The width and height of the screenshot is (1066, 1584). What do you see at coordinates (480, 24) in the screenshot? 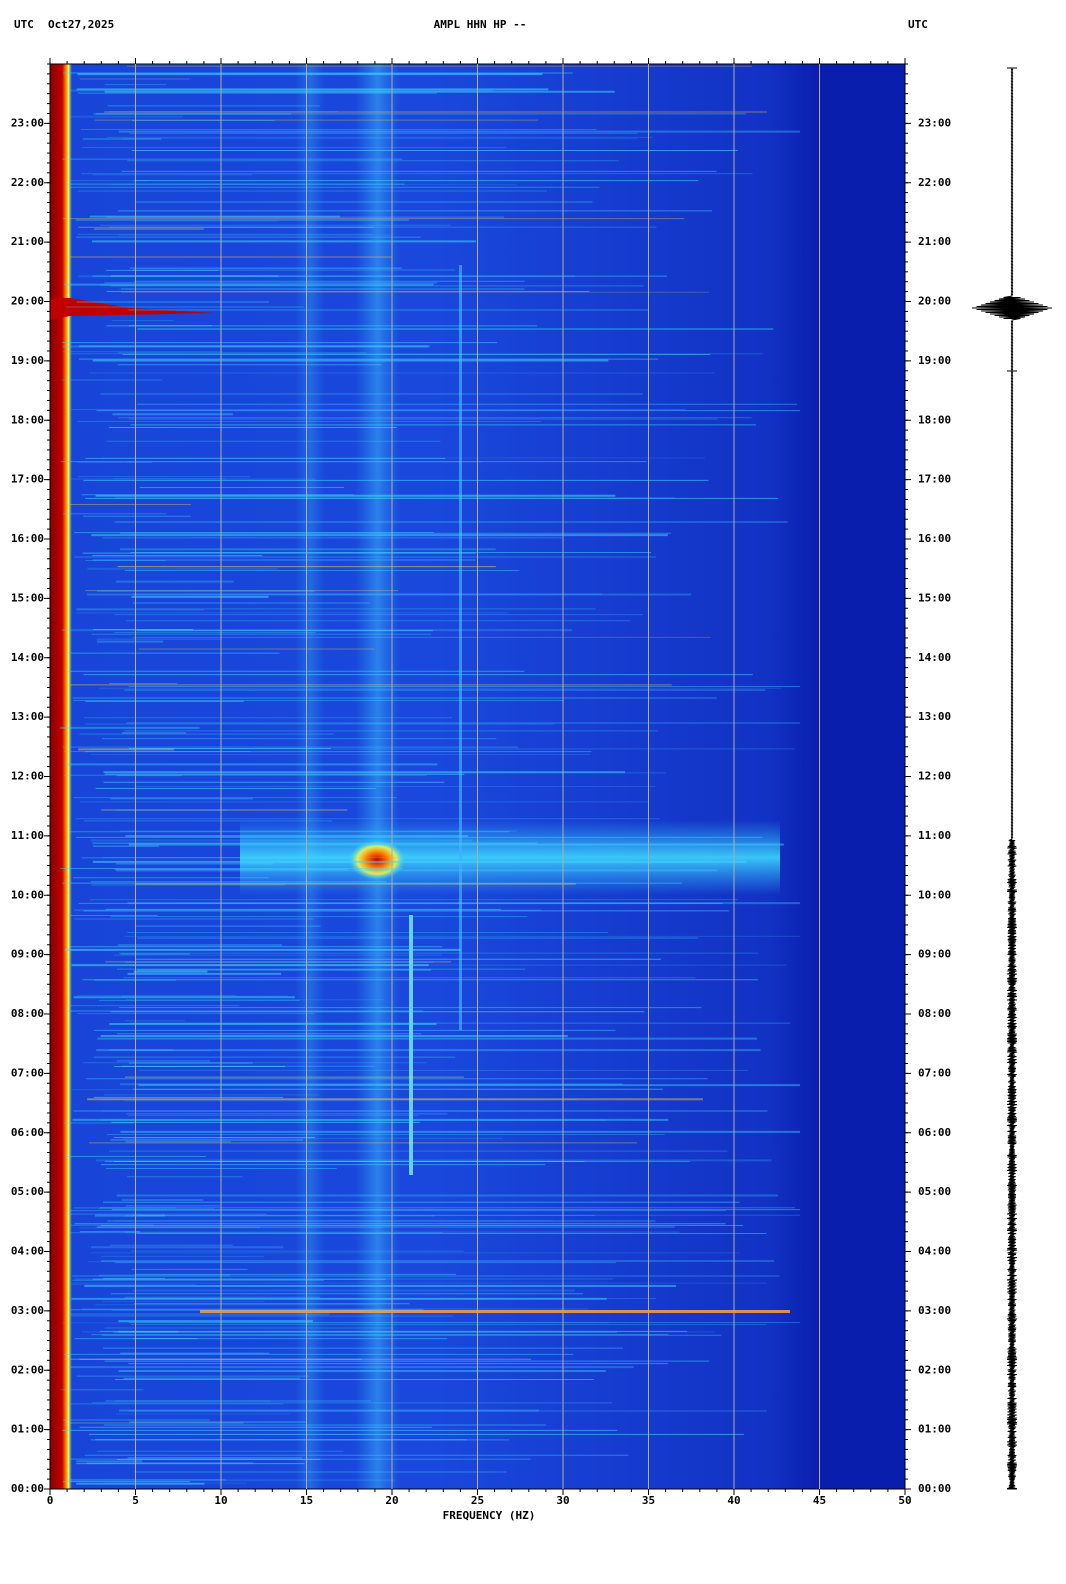
I see `chart-title: AMPL HHN HP --` at bounding box center [480, 24].